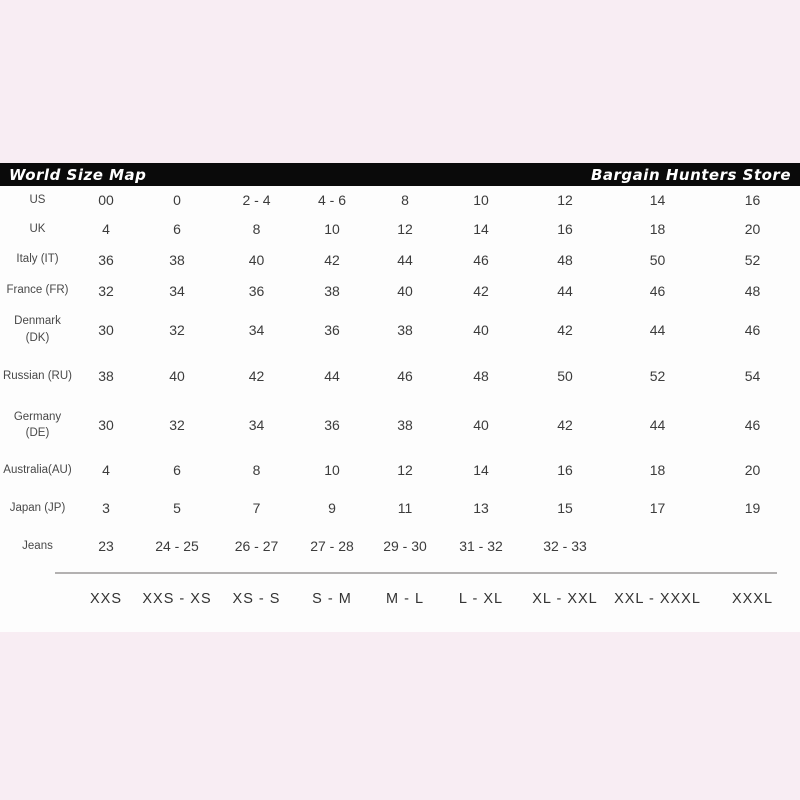 The height and width of the screenshot is (800, 800). I want to click on size-value-cell: 13, so click(481, 508).